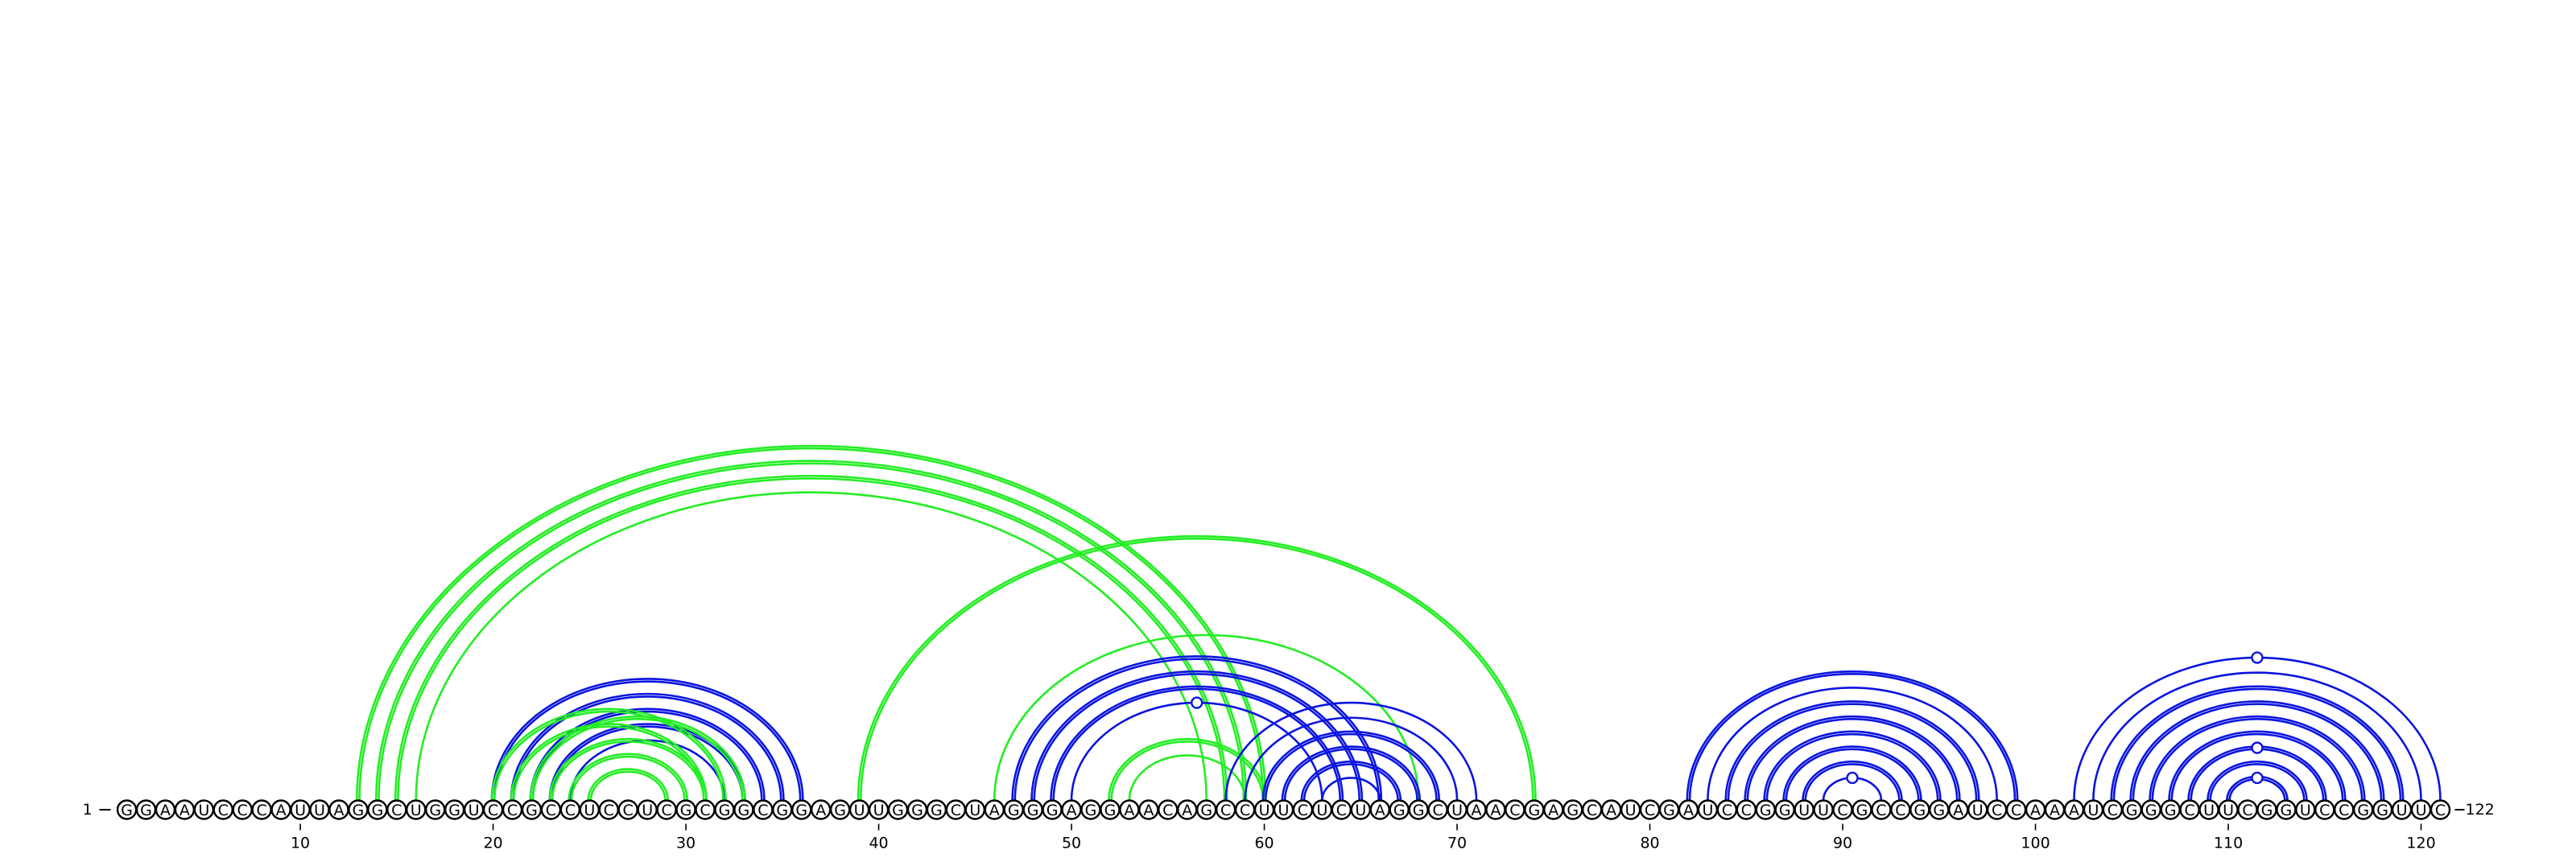  What do you see at coordinates (1399, 809) in the screenshot?
I see `nucleotide-67: G` at bounding box center [1399, 809].